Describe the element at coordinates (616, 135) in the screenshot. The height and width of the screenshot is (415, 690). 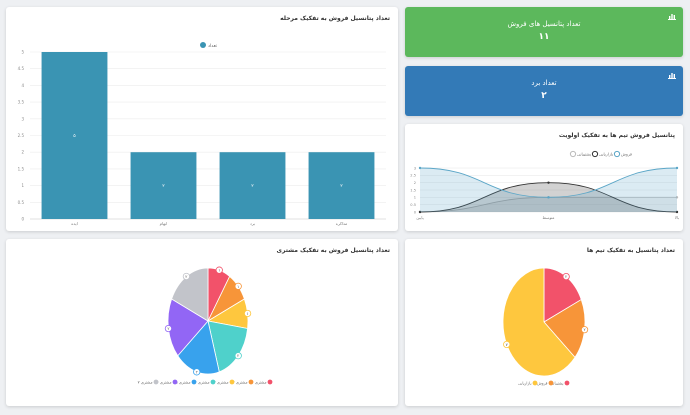
I see `priority-chart-title: پتانسیل فروش تیم ها به تفکیک اولویت` at that location.